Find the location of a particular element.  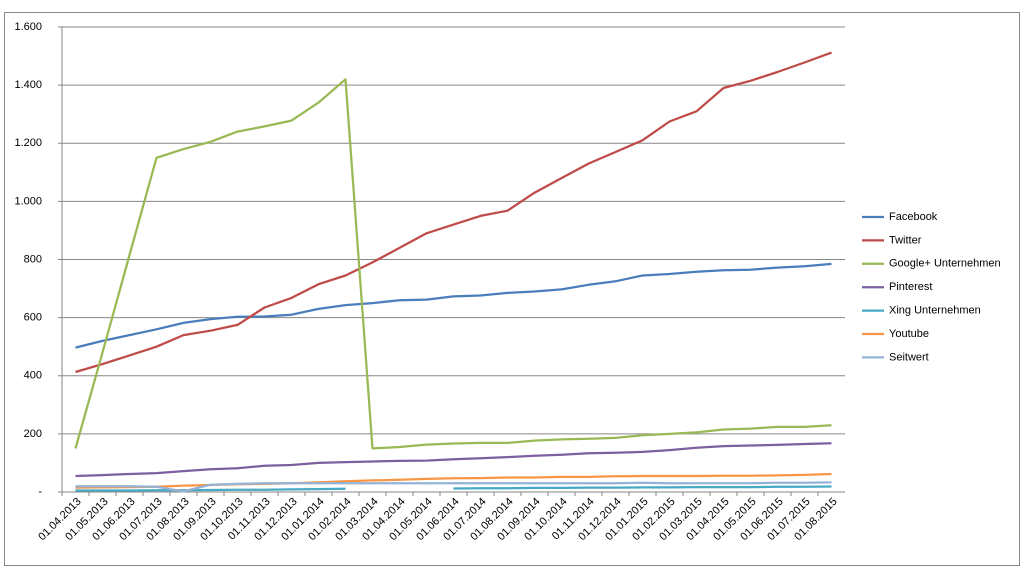

y-tick-label: 800 is located at coordinates (33, 259).